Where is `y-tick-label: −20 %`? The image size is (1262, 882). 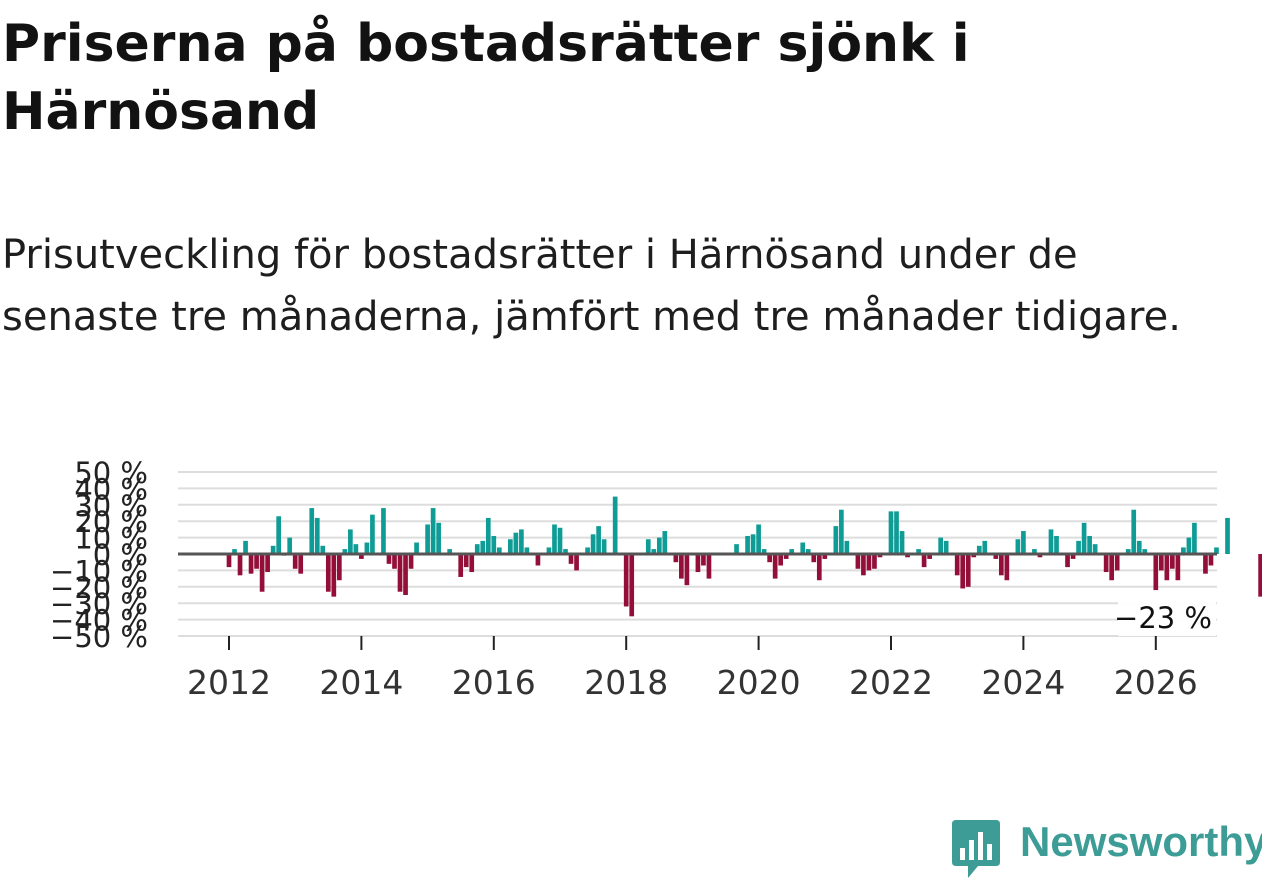
y-tick-label: −20 % is located at coordinates (99, 588).